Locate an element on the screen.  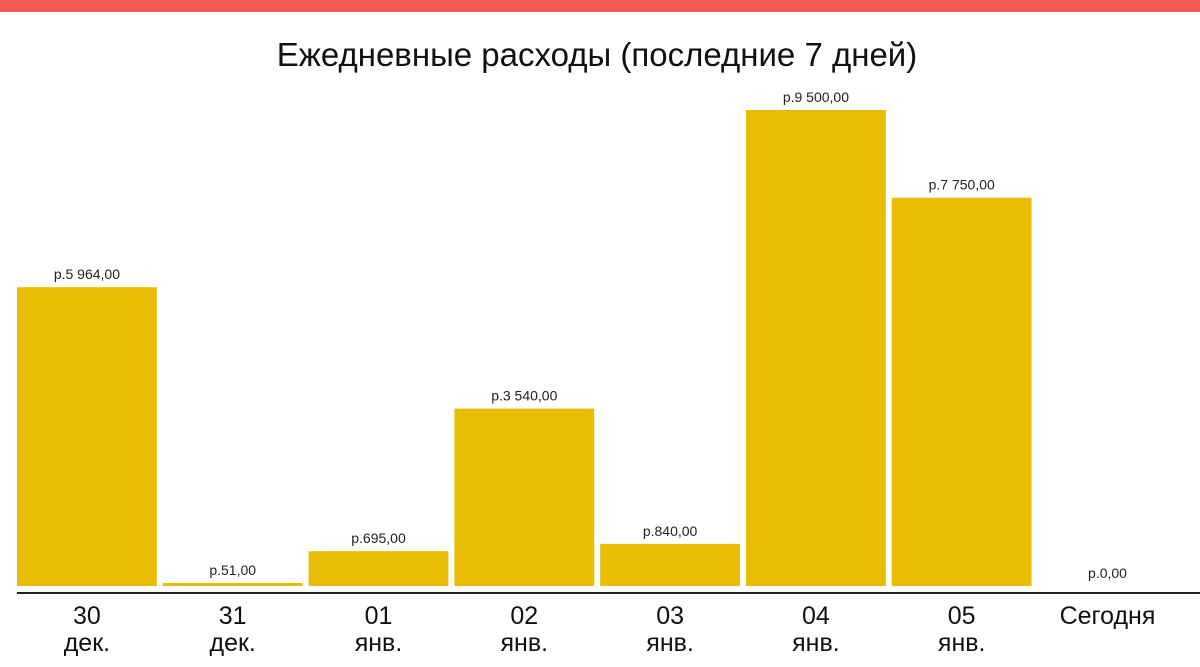
value-label-6: р.7 750,00 is located at coordinates (962, 185).